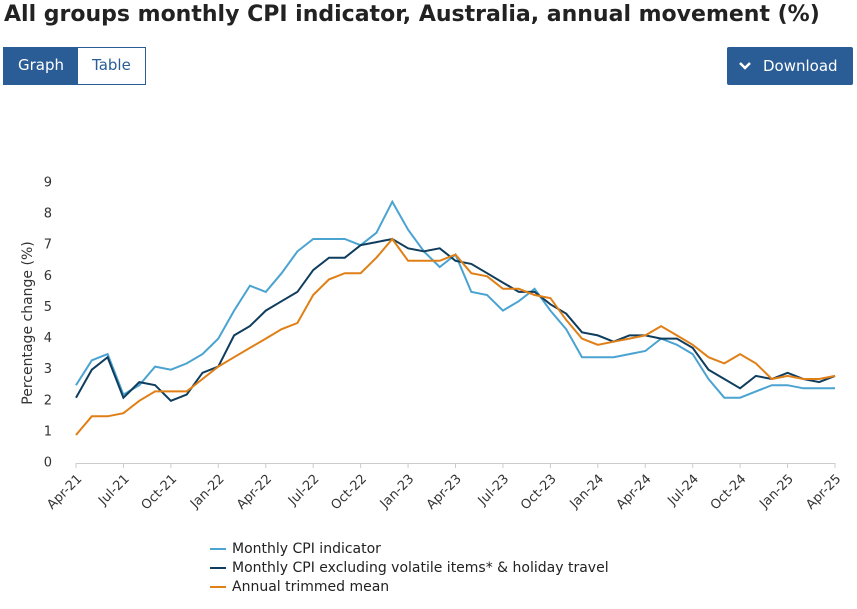 The height and width of the screenshot is (609, 857). Describe the element at coordinates (306, 549) in the screenshot. I see `legend-label: Monthly CPI indicator` at that location.